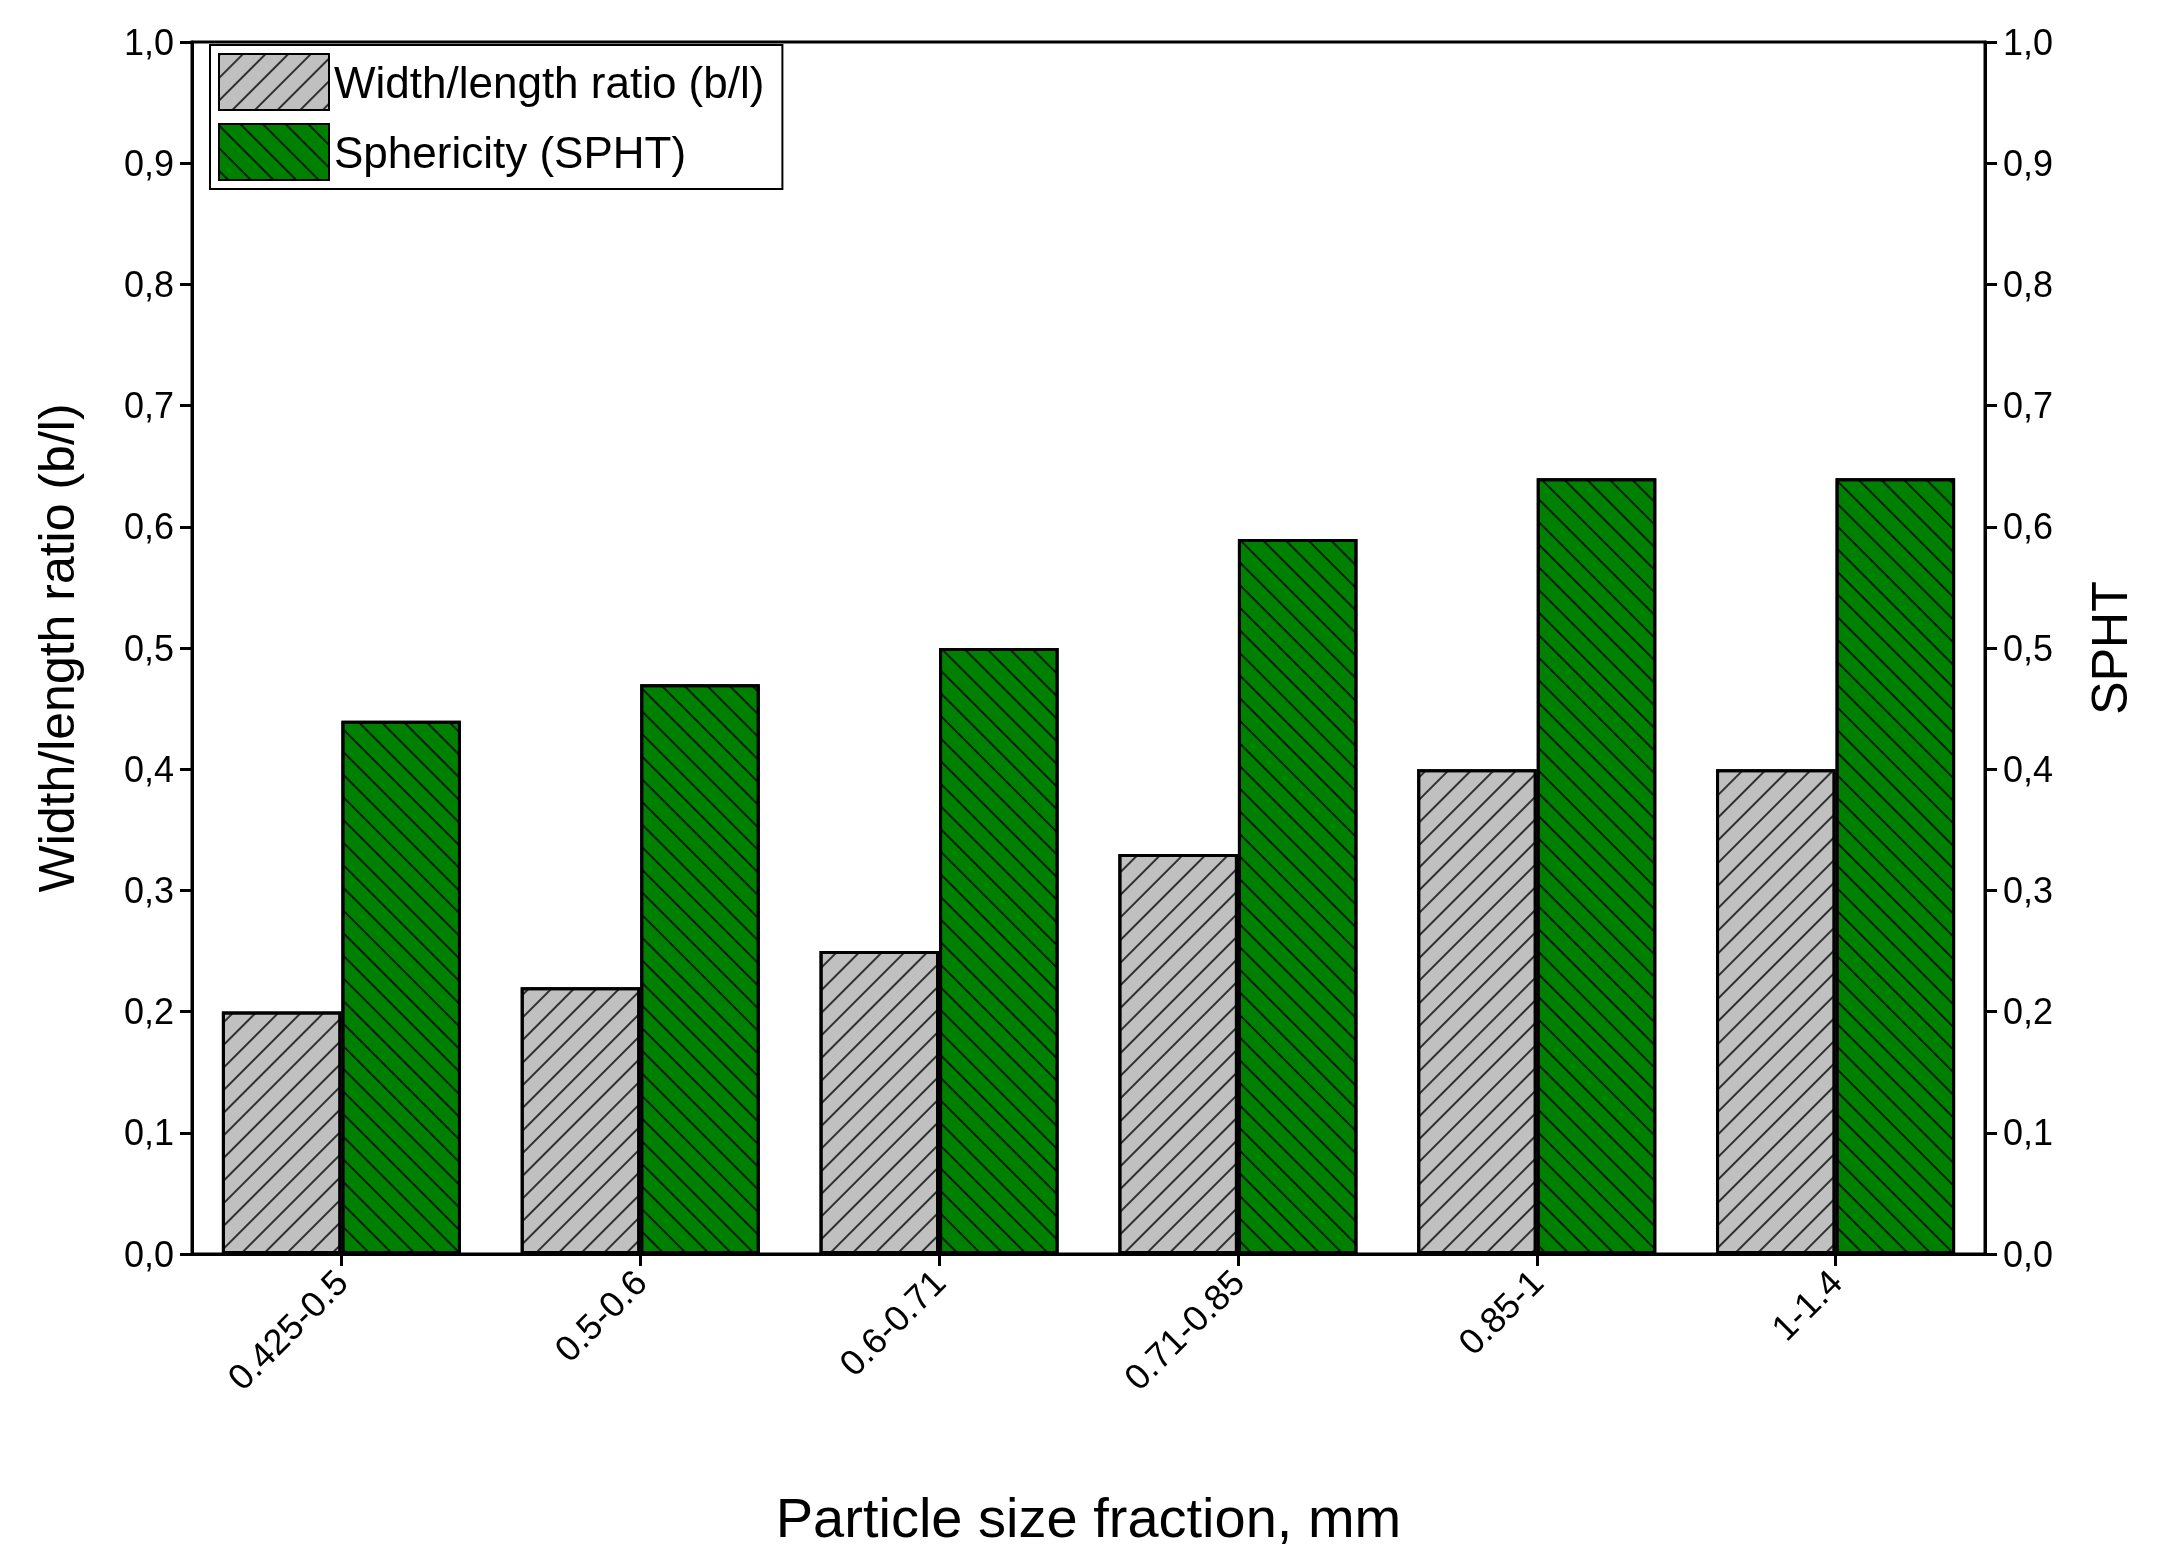 The image size is (2167, 1567). Describe the element at coordinates (2110, 648) in the screenshot. I see `y2-axis-title: SPHT` at that location.